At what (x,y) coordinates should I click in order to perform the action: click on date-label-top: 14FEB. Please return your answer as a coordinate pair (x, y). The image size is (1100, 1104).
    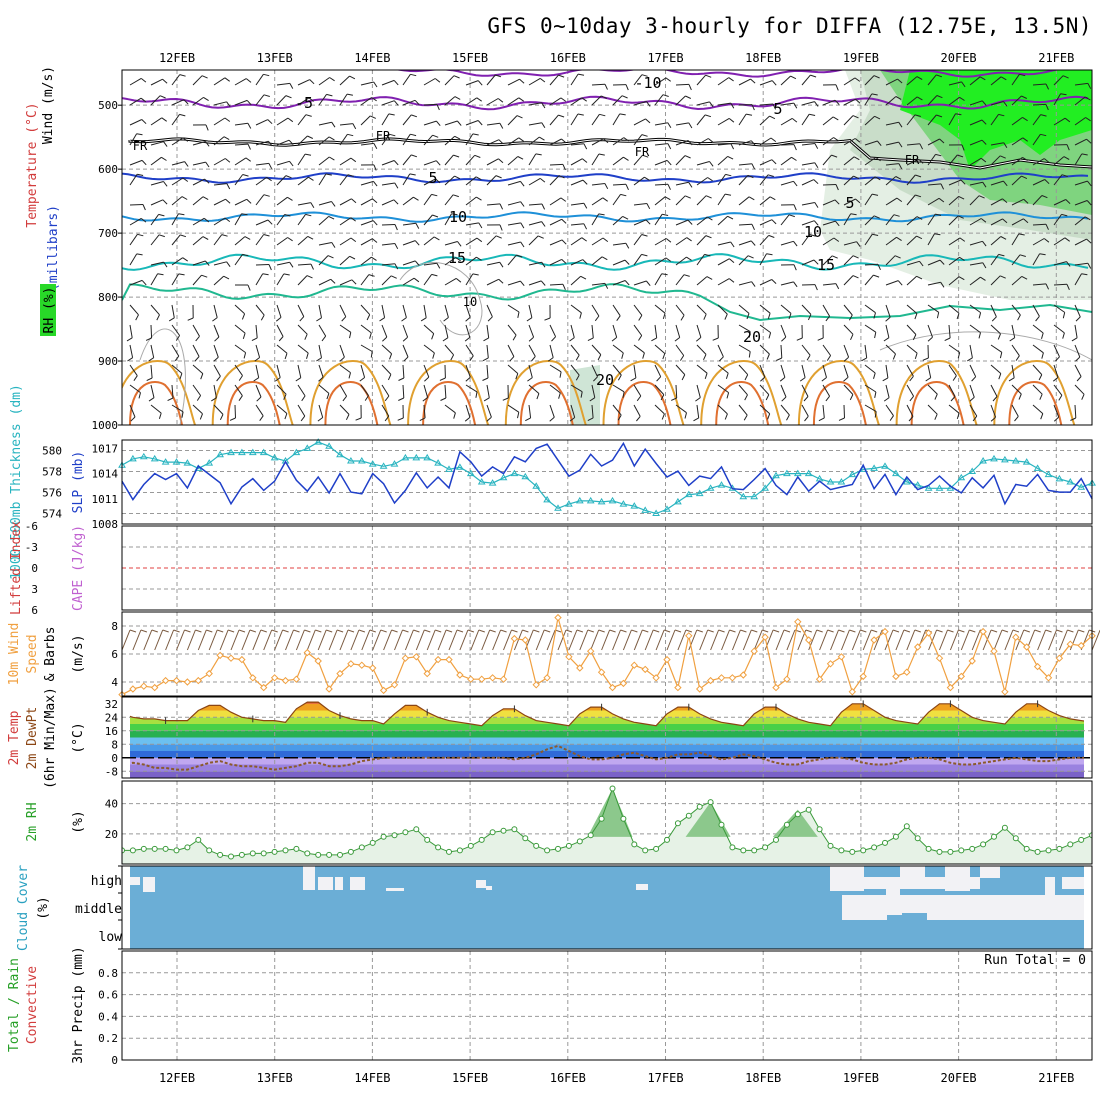
    Looking at the image, I should click on (372, 58).